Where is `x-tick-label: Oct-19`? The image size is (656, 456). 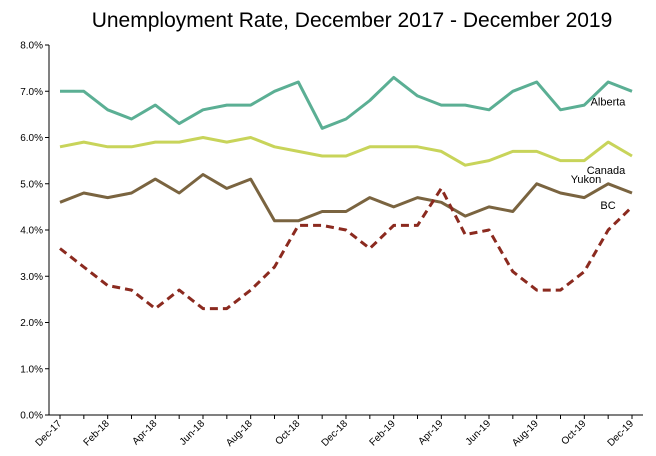
x-tick-label: Oct-19 is located at coordinates (573, 432).